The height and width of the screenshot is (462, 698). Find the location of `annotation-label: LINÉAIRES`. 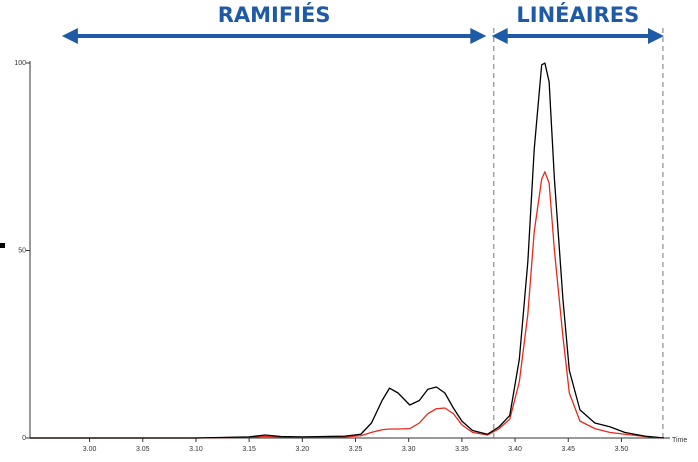

annotation-label: LINÉAIRES is located at coordinates (577, 14).